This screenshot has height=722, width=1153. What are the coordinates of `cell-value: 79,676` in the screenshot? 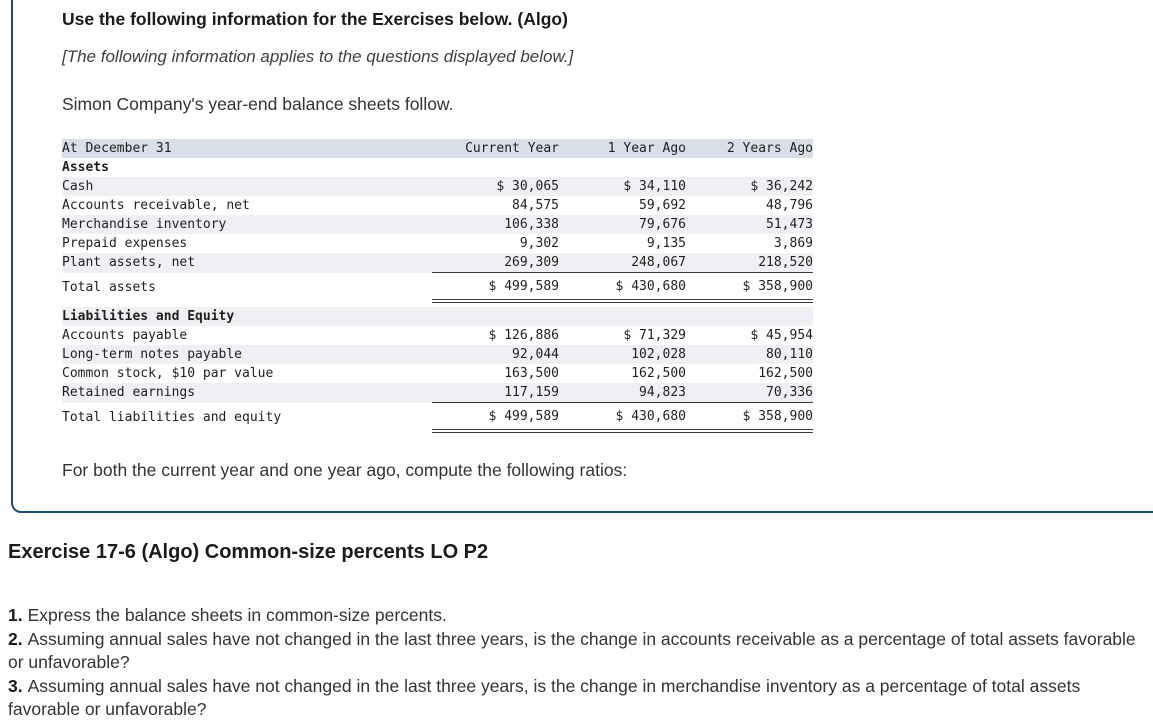 It's located at (662, 224).